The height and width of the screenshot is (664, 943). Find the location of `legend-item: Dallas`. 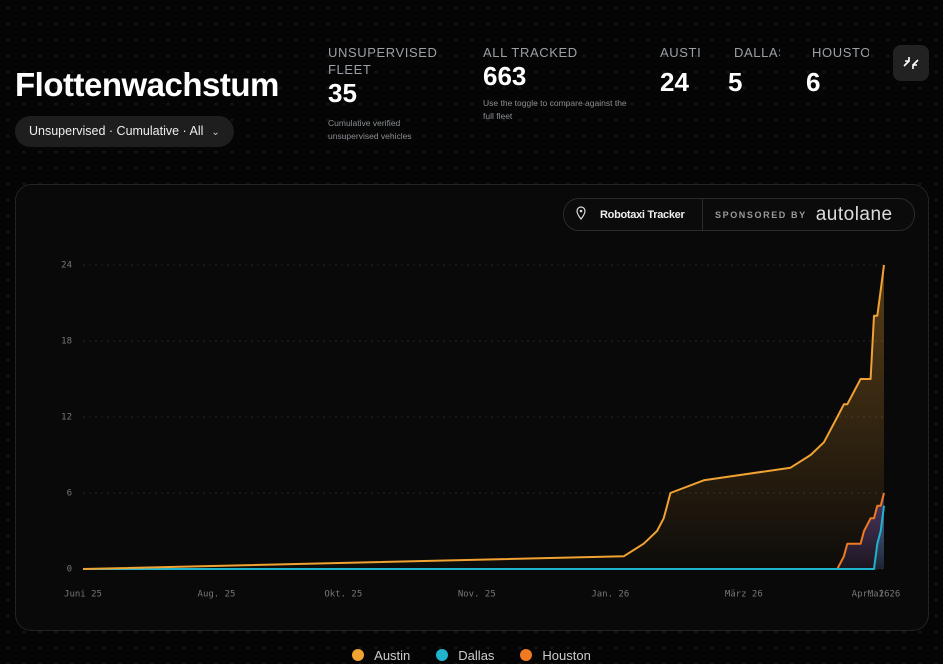

legend-item: Dallas is located at coordinates (465, 655).